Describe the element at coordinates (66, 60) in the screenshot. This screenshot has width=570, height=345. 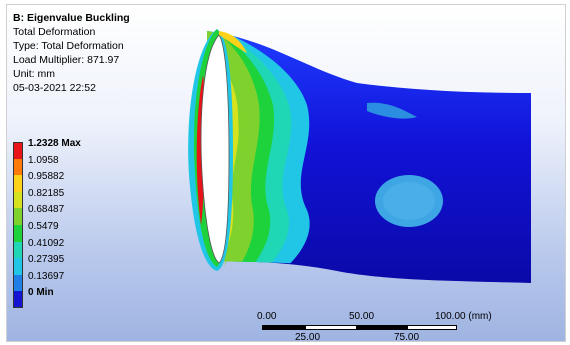
I see `load-multiplier: Load Multiplier: 871.97` at that location.